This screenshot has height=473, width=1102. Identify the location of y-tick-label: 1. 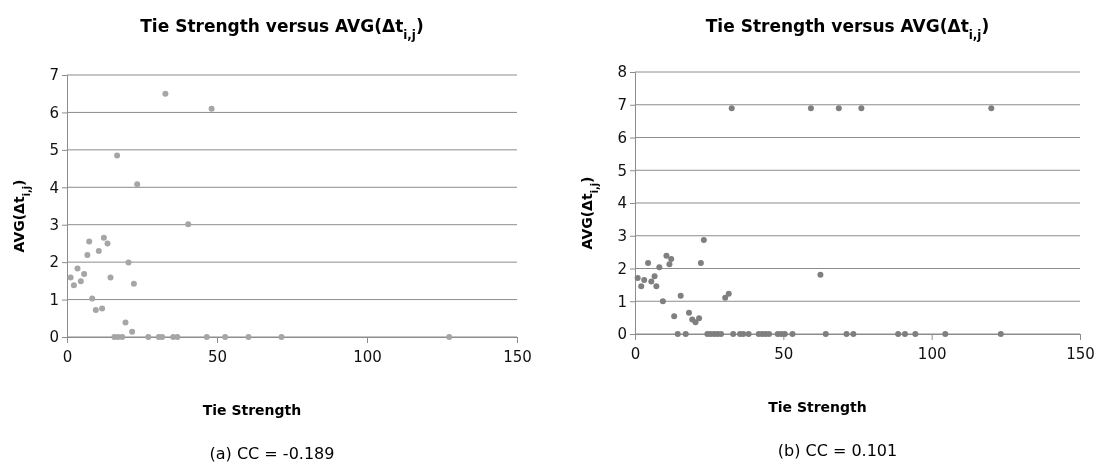
(54, 299).